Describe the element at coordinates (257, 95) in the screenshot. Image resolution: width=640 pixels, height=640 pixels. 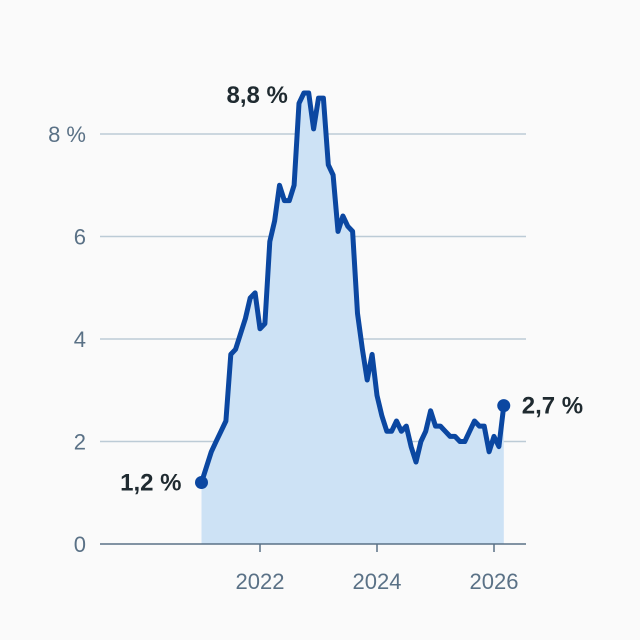
I see `data-label: 8,8 %` at that location.